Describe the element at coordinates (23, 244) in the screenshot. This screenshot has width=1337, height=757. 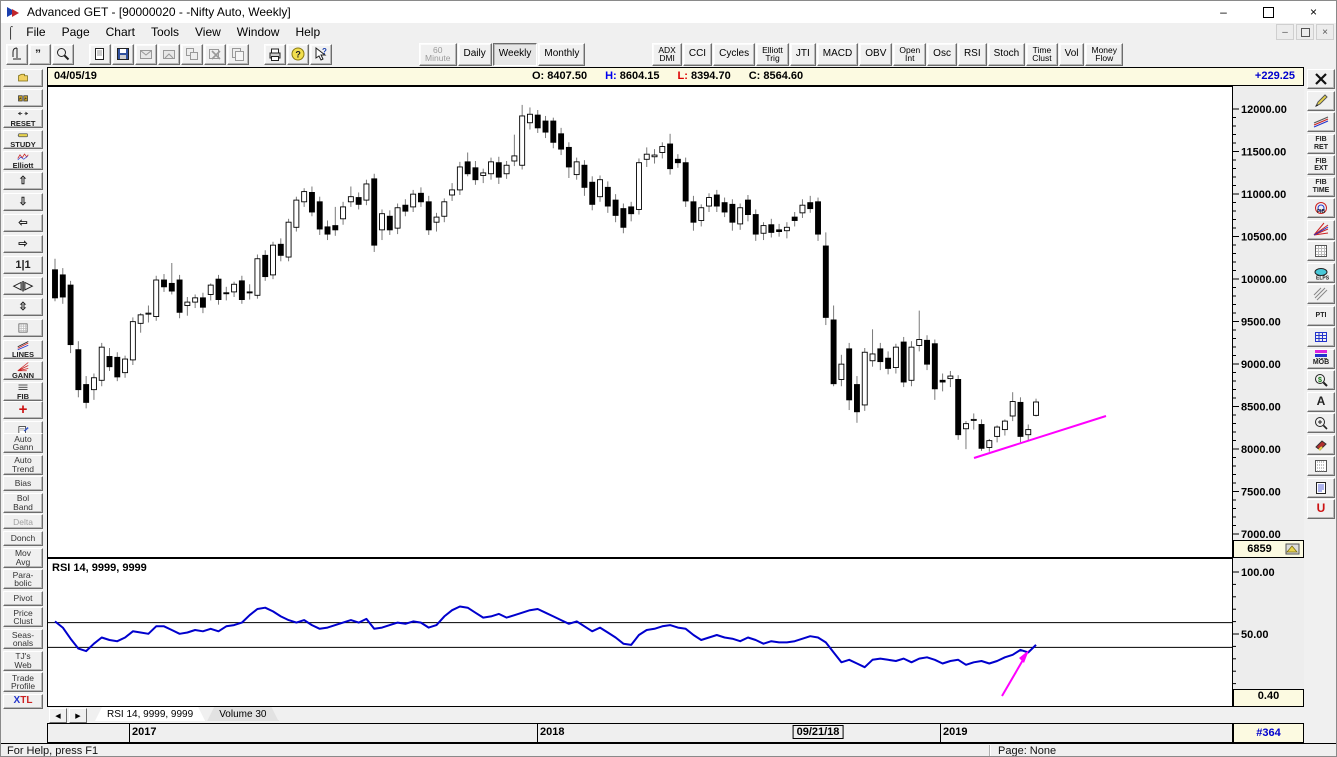
I see `scroll-right-button: ⇨` at that location.